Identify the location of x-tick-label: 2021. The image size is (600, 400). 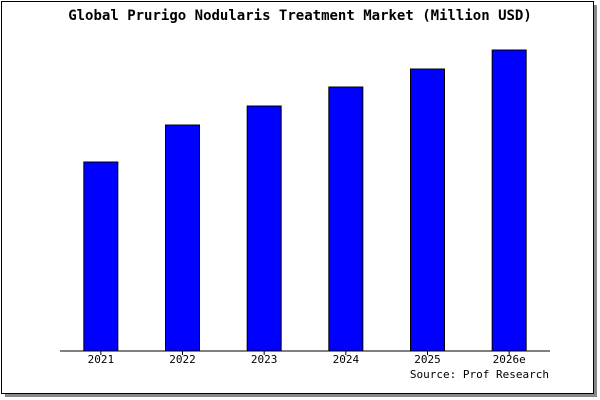
(101, 359).